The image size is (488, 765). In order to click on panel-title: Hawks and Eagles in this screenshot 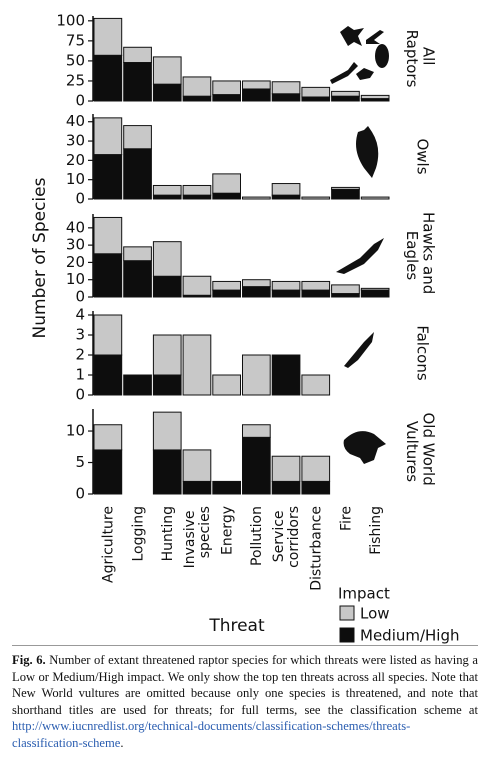, I will do `click(420, 255)`.